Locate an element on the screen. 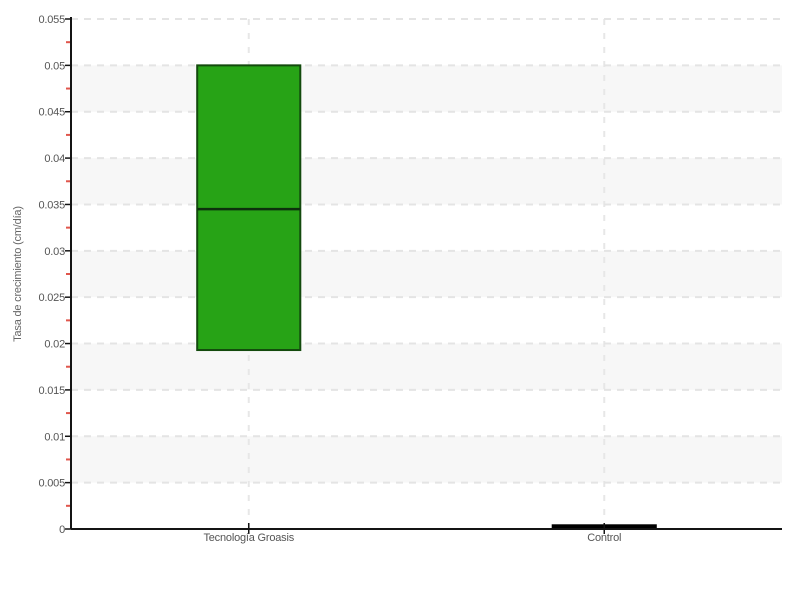  y-tick-label: 0.005 is located at coordinates (51, 484).